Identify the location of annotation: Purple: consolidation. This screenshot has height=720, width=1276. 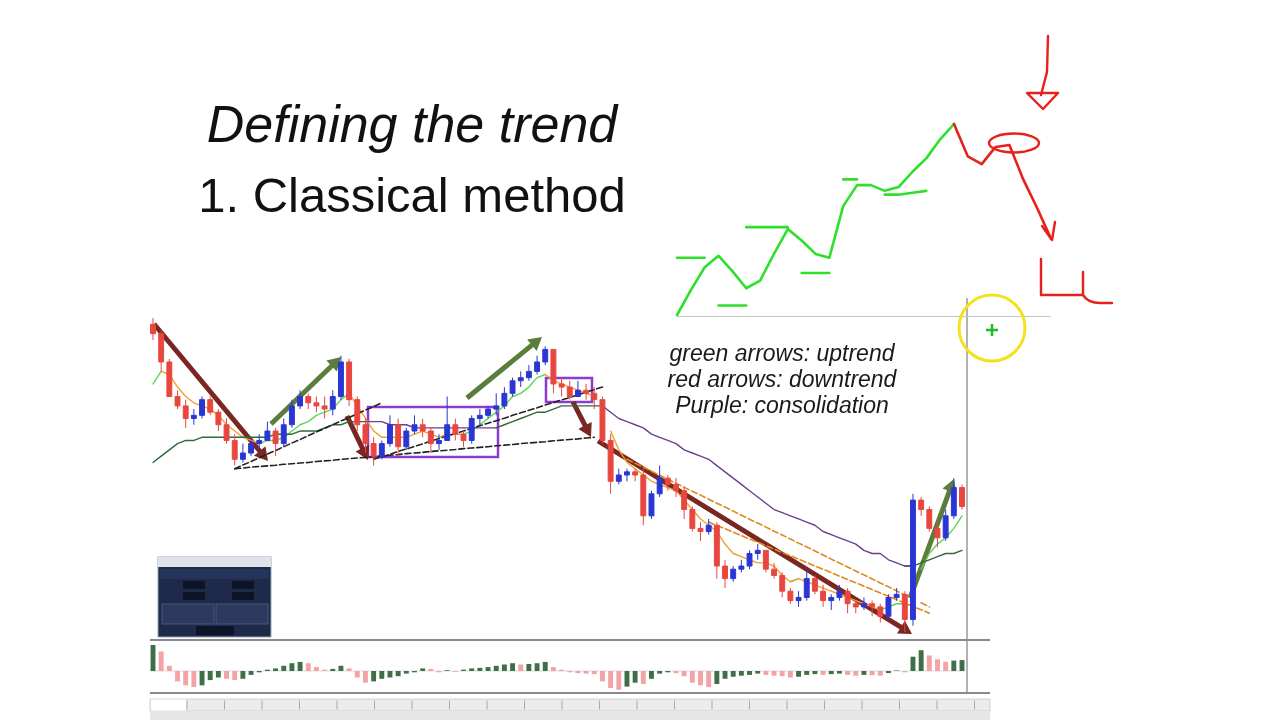
(782, 405).